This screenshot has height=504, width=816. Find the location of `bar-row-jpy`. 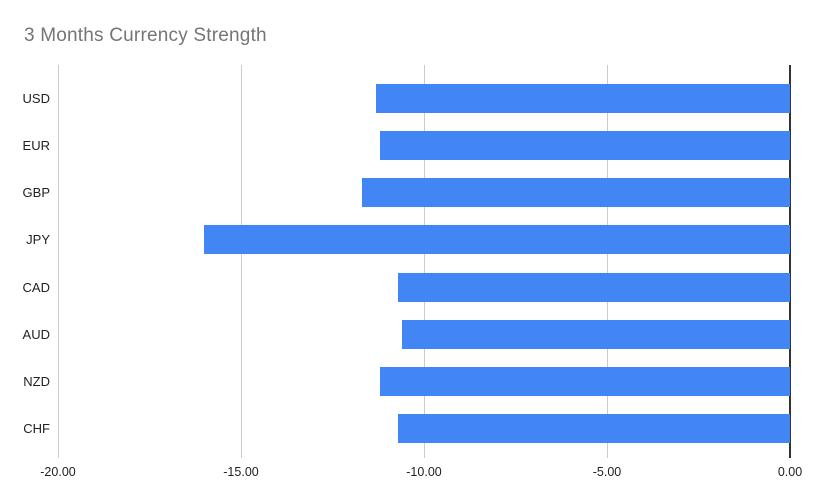

bar-row-jpy is located at coordinates (424, 239).